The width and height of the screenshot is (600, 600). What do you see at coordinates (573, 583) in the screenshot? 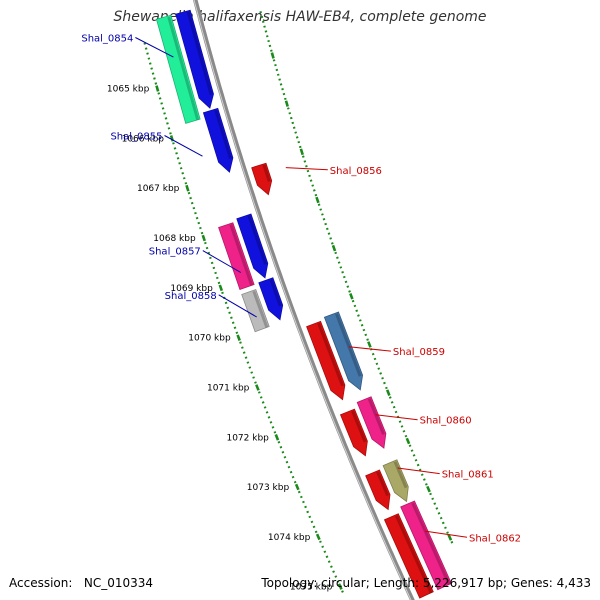
I see `genes-value: 4,433` at bounding box center [573, 583].